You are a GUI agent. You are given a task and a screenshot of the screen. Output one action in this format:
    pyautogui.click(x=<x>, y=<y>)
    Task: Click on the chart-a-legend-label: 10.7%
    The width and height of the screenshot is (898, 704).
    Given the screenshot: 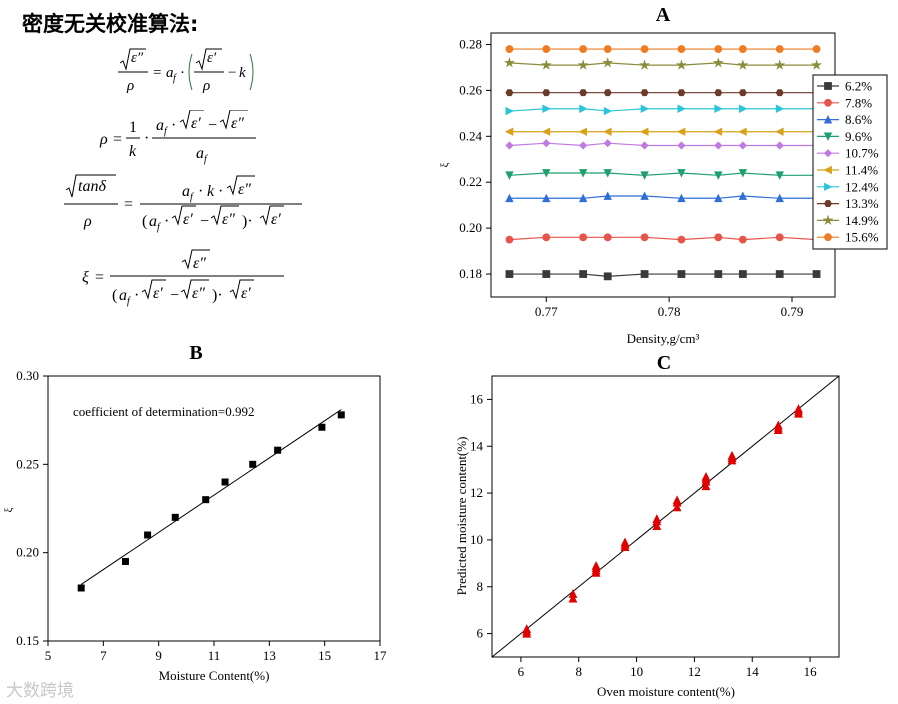 What is the action you would take?
    pyautogui.click(x=862, y=153)
    